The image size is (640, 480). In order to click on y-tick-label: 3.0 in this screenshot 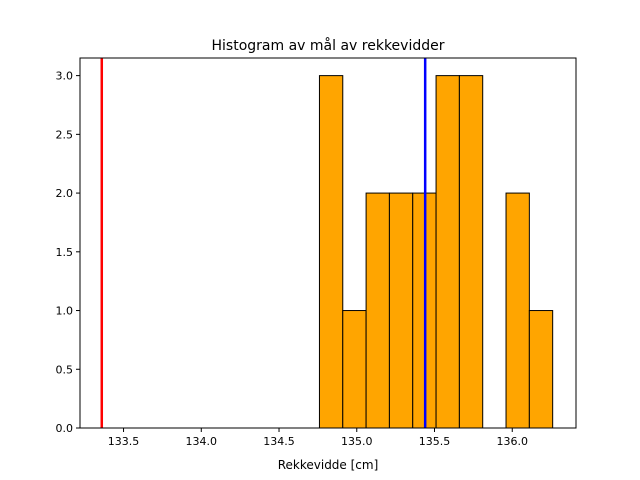, I will do `click(65, 76)`.